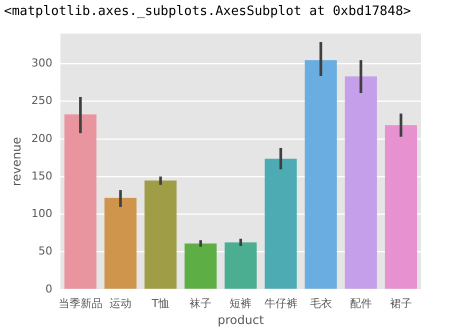 The image size is (449, 330). Describe the element at coordinates (207, 12) in the screenshot. I see `text: <matplotlib.axes._subplots.AxesSubplot at 0xbd17848>` at that location.